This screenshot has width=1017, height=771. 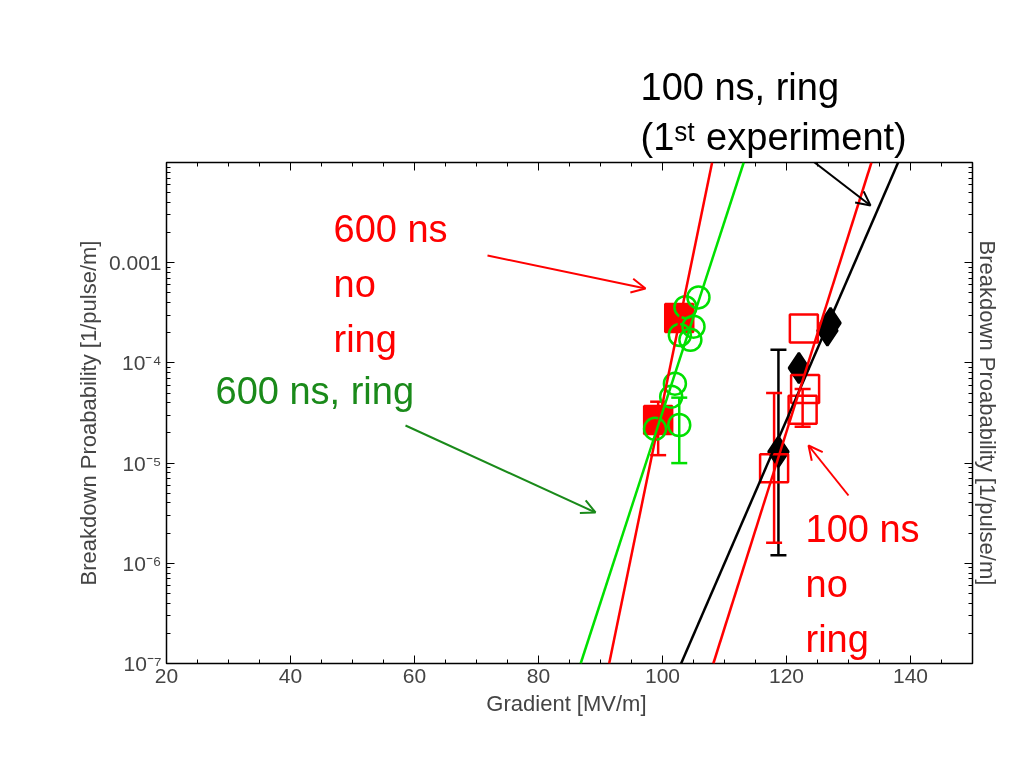 I want to click on text: 100 ns, ring (1ˢᵗ experiment), so click(x=773, y=112).